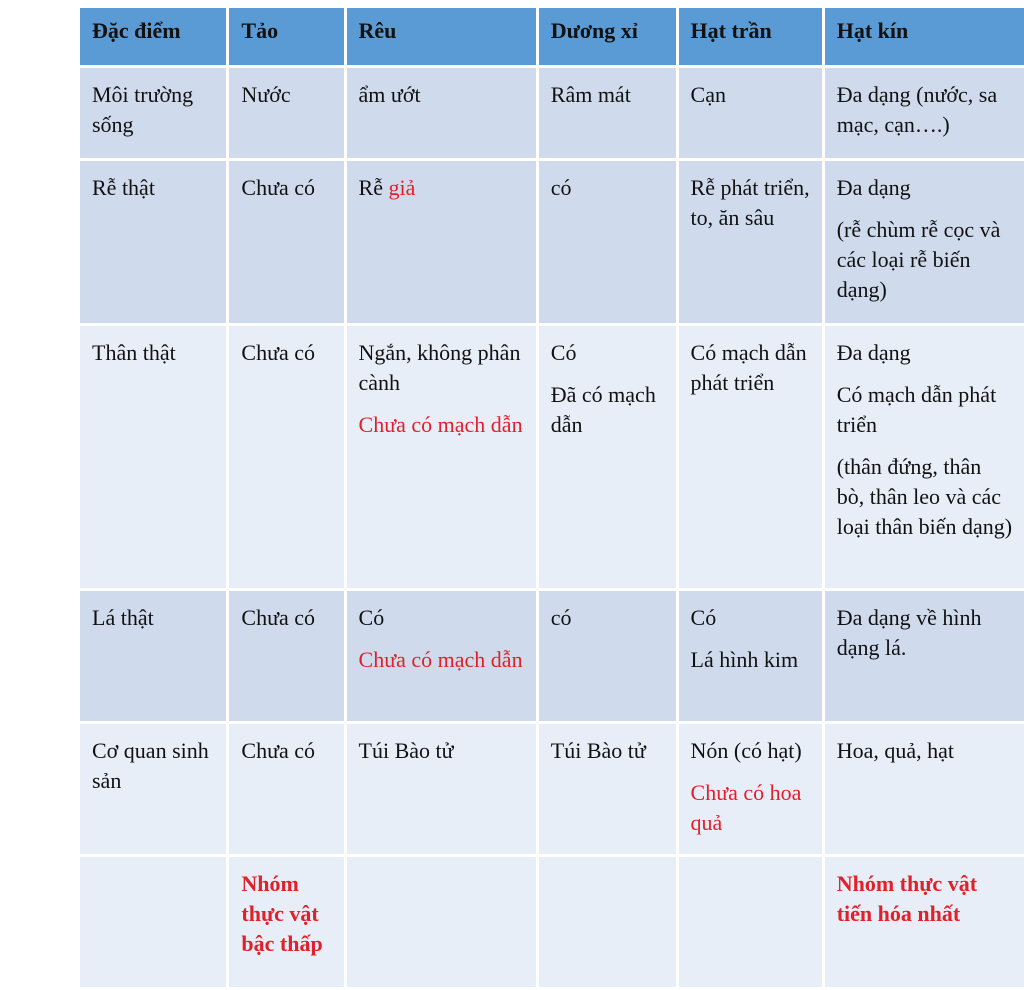 The width and height of the screenshot is (1024, 990). What do you see at coordinates (286, 36) in the screenshot?
I see `column-header: Tảo` at bounding box center [286, 36].